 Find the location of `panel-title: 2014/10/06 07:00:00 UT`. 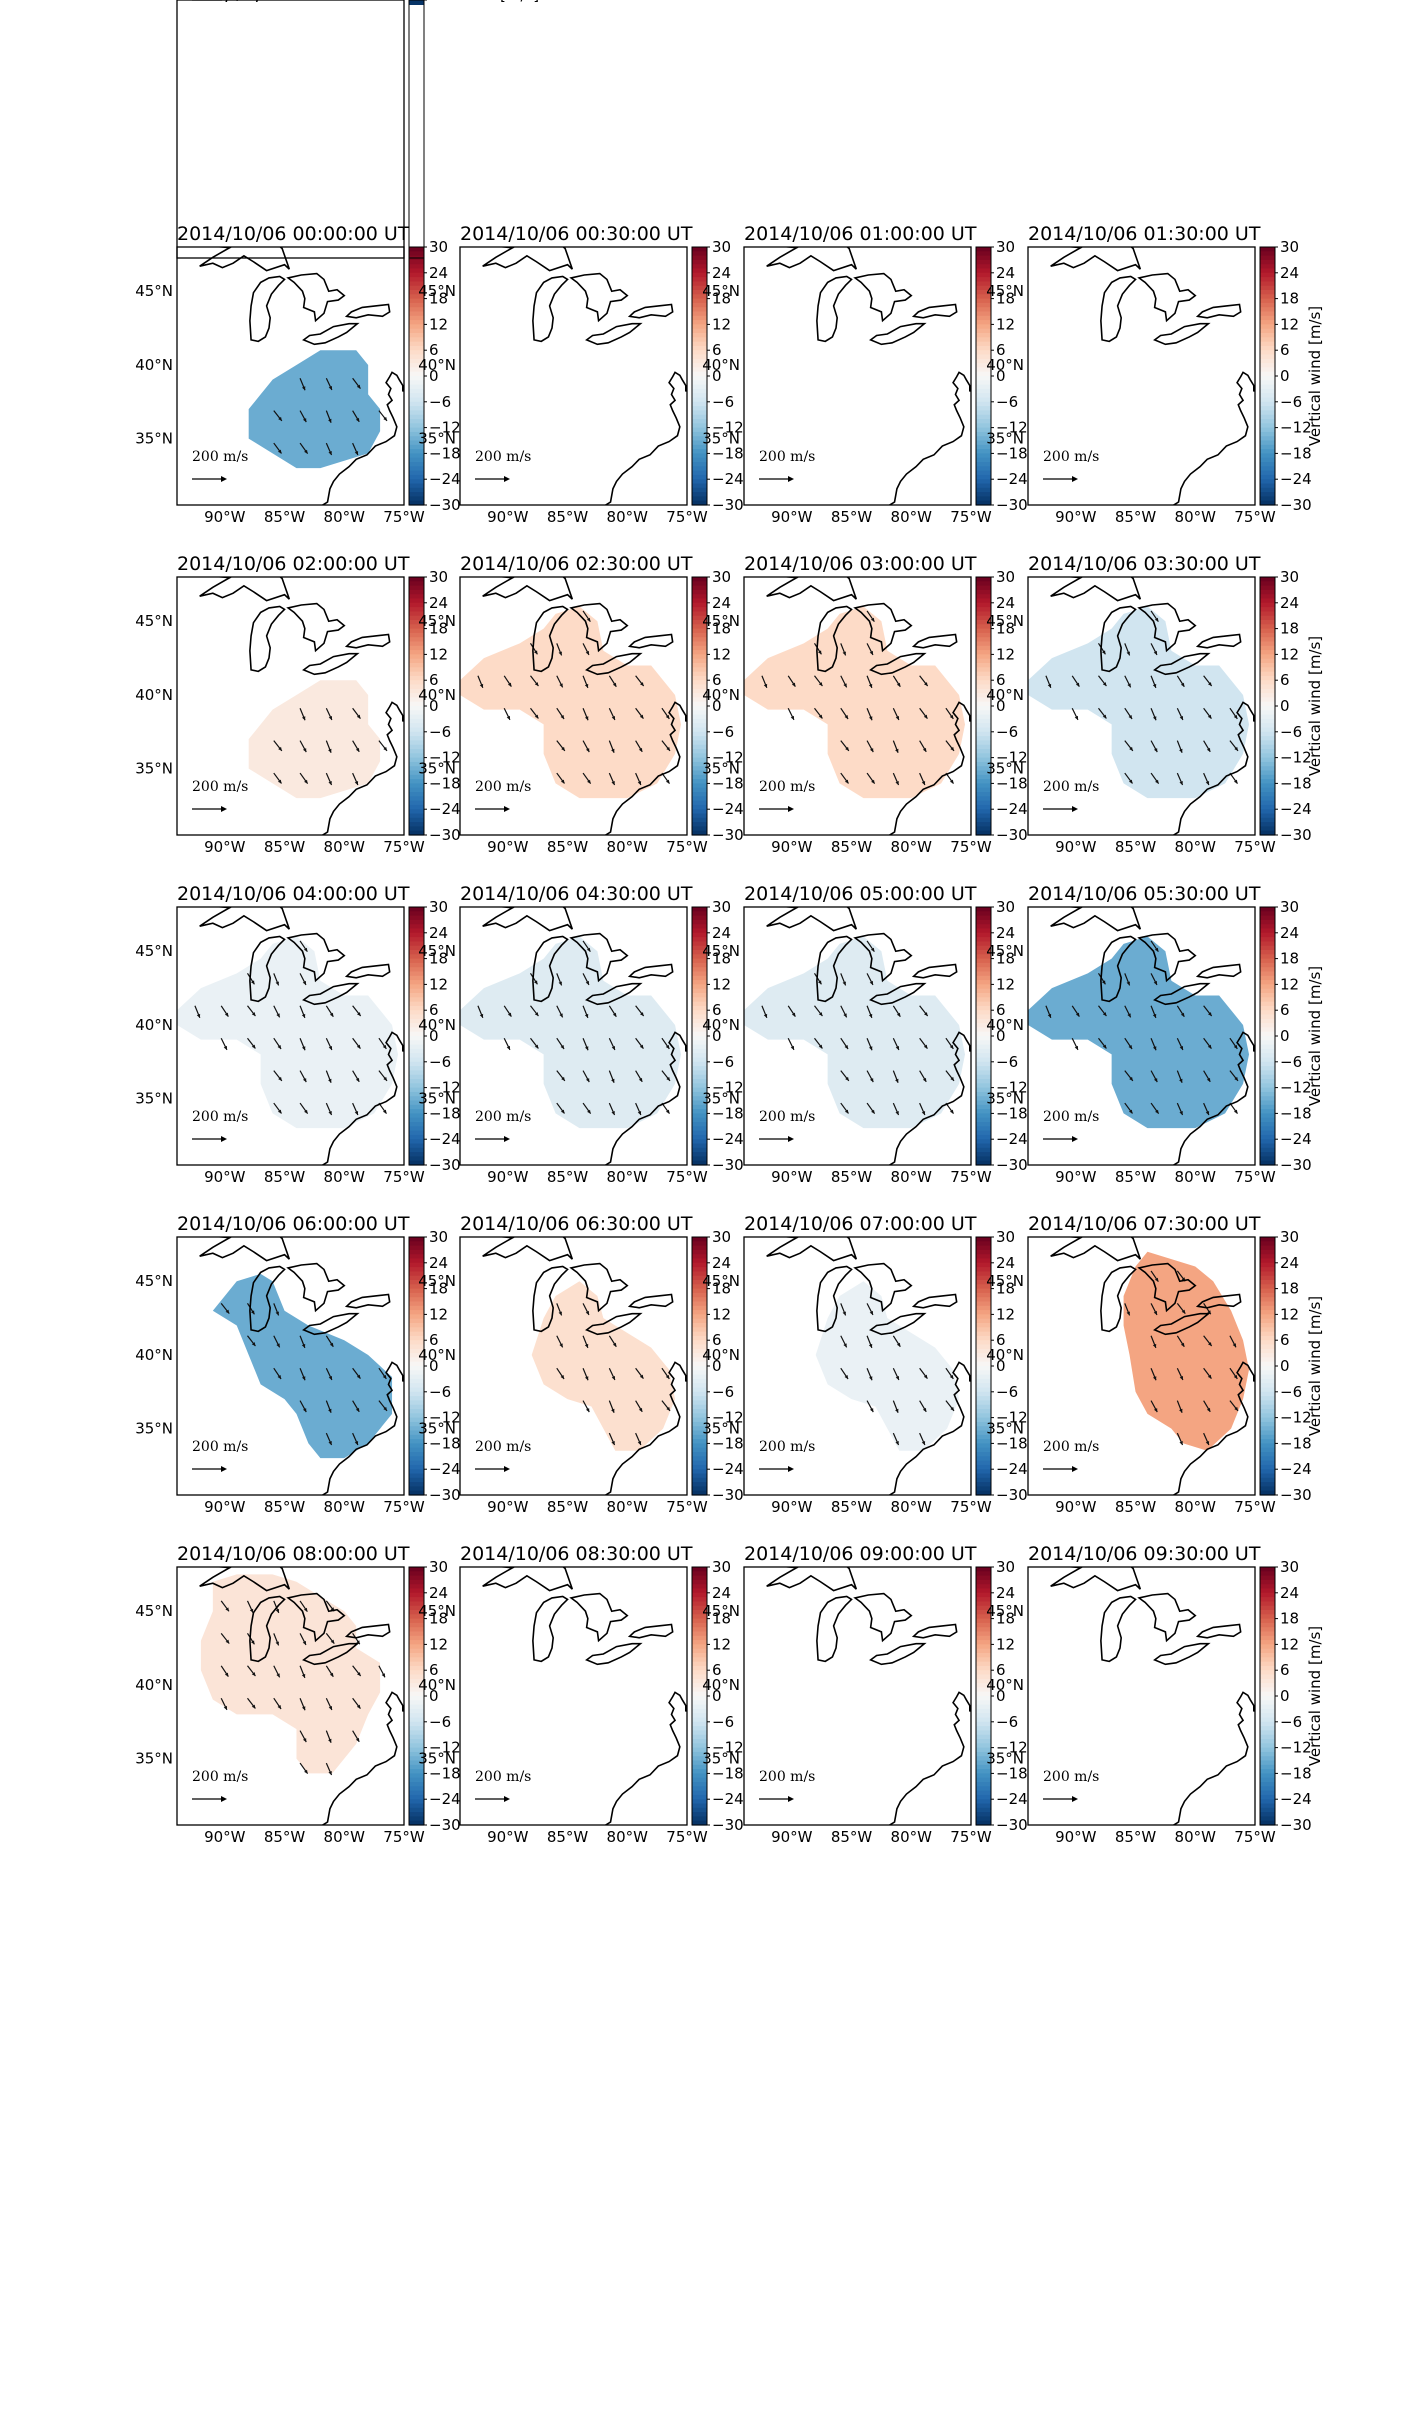

panel-title: 2014/10/06 07:00:00 UT is located at coordinates (860, 1224).